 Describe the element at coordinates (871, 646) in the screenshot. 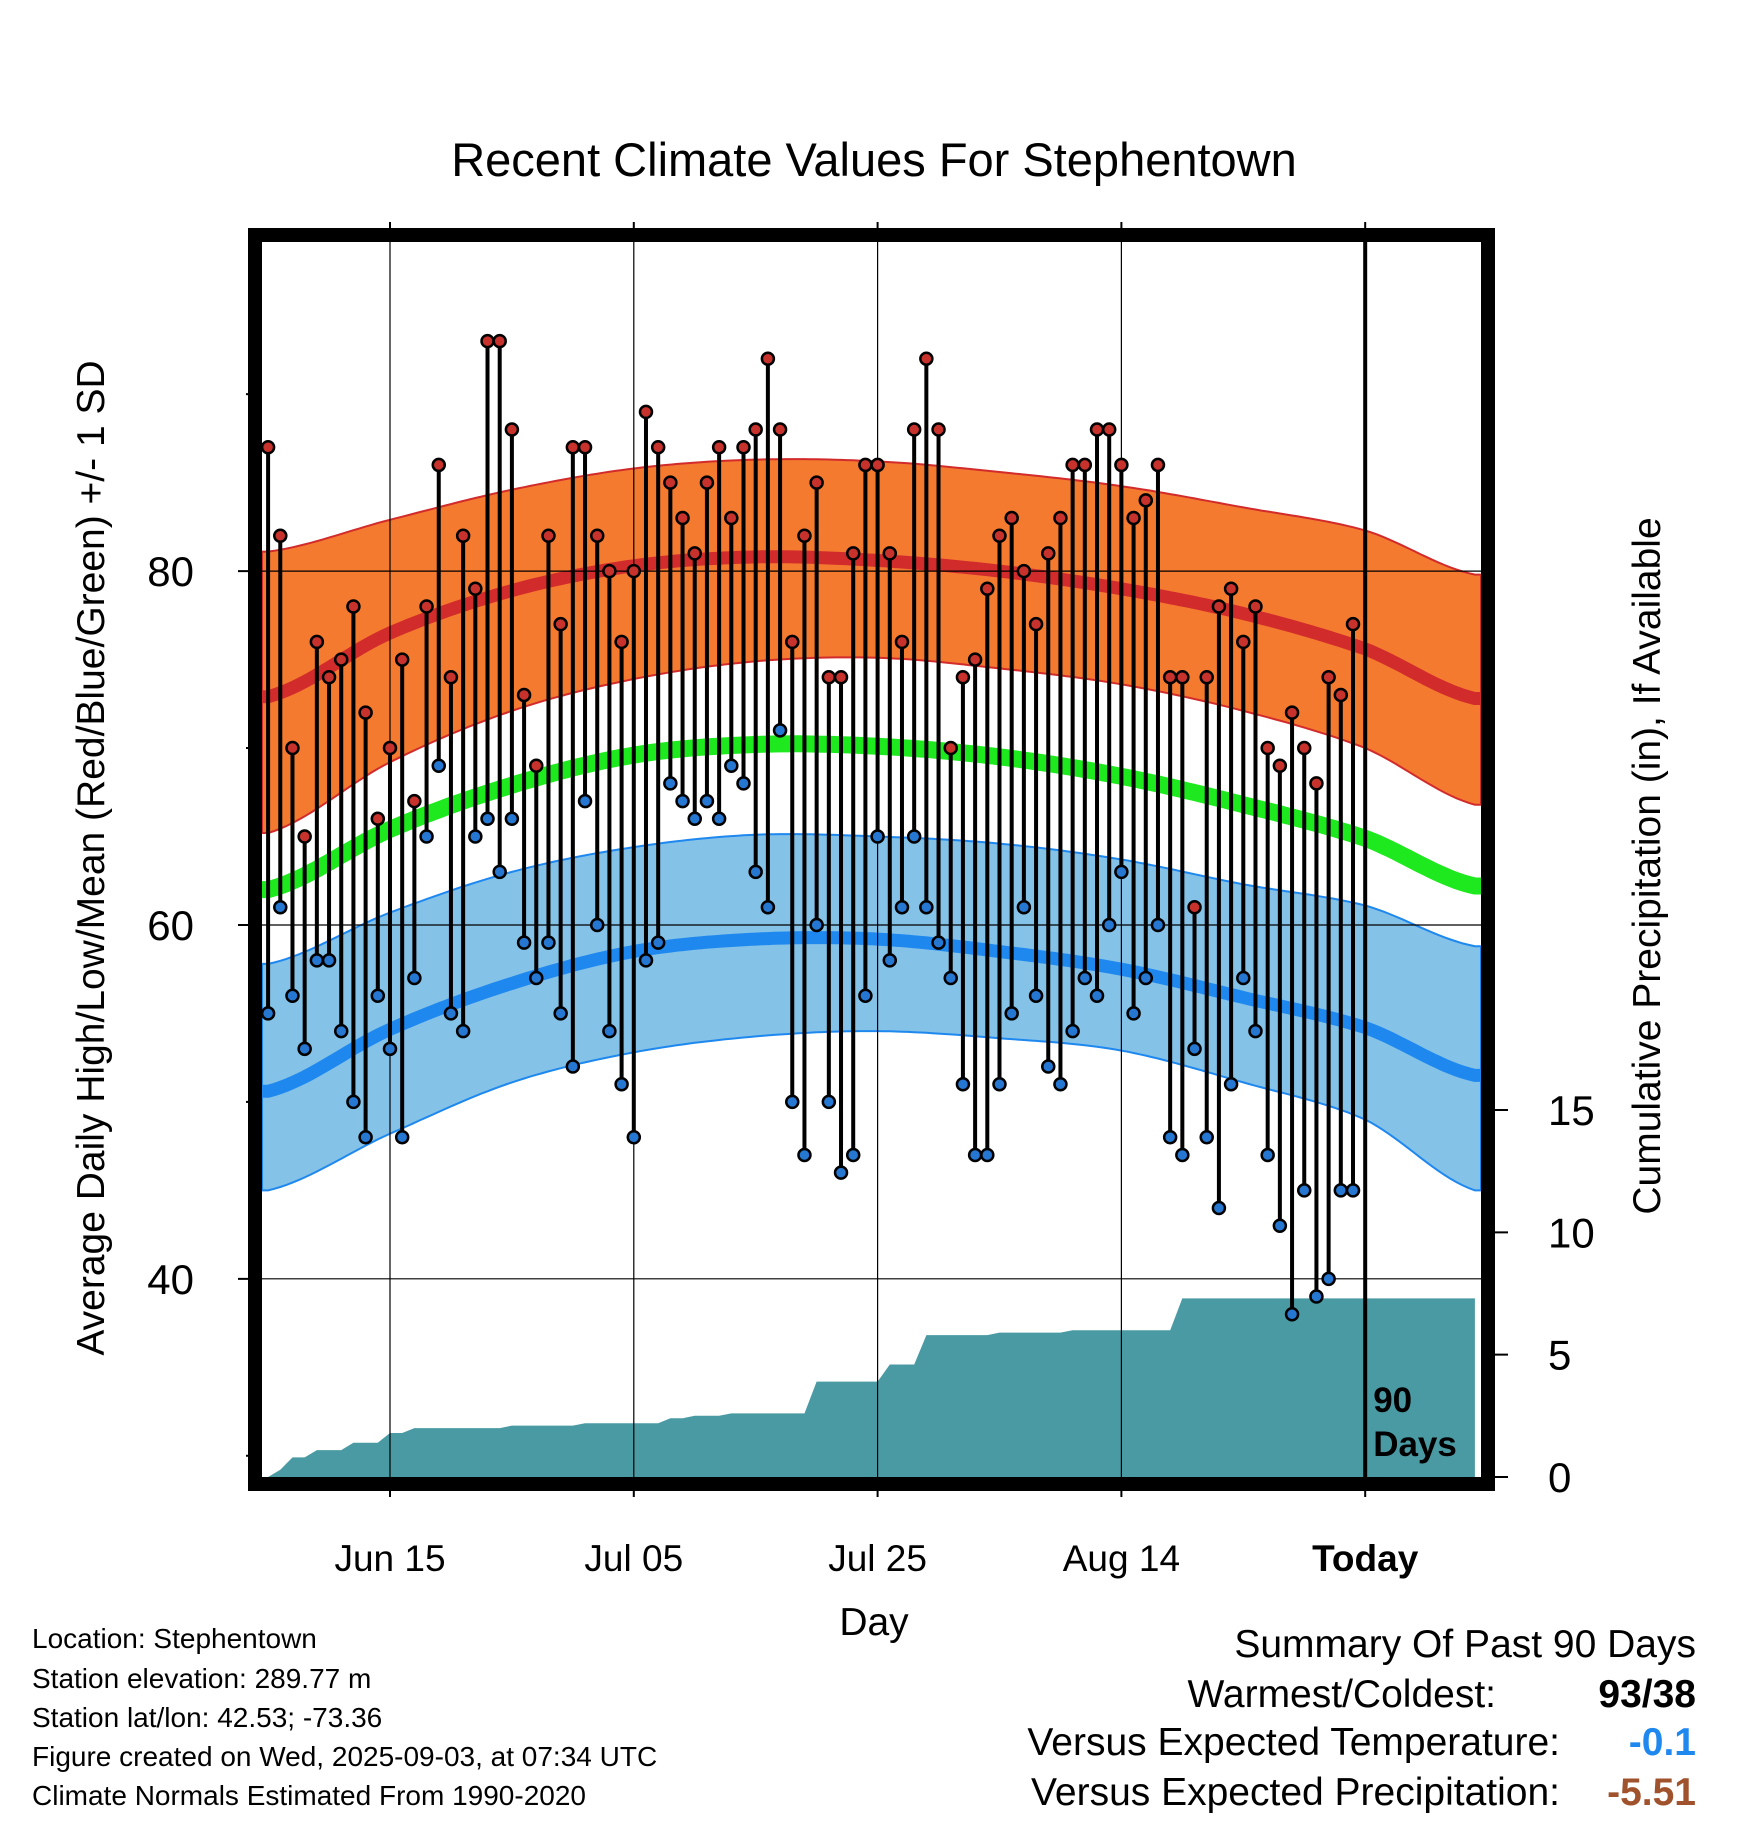

I see `high-normal-band` at that location.